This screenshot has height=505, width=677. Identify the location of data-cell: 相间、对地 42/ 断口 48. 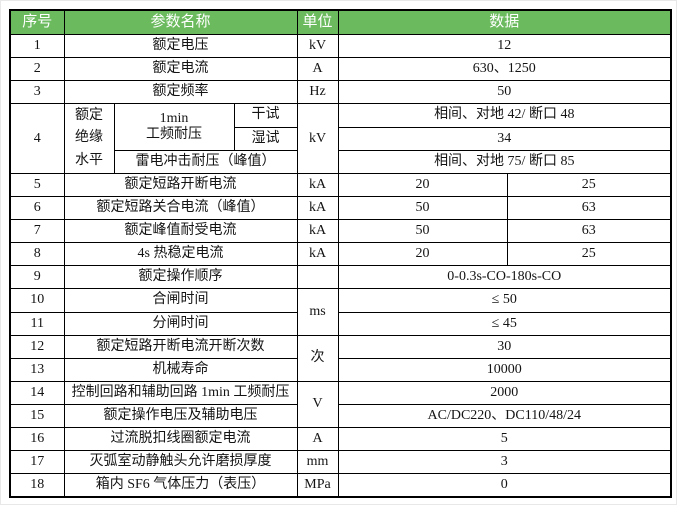
(504, 115).